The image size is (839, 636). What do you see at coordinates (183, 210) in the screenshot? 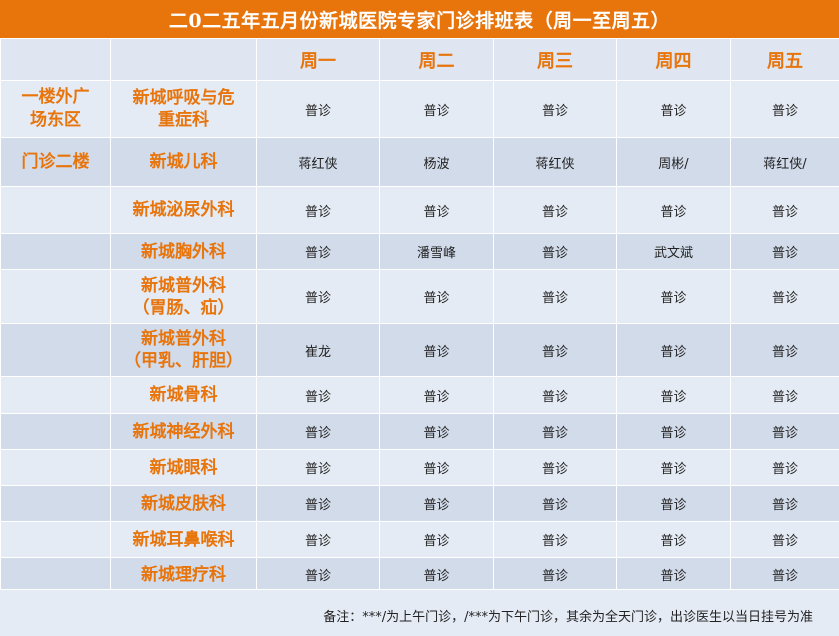
I see `department-cell: 新城泌尿外科` at bounding box center [183, 210].